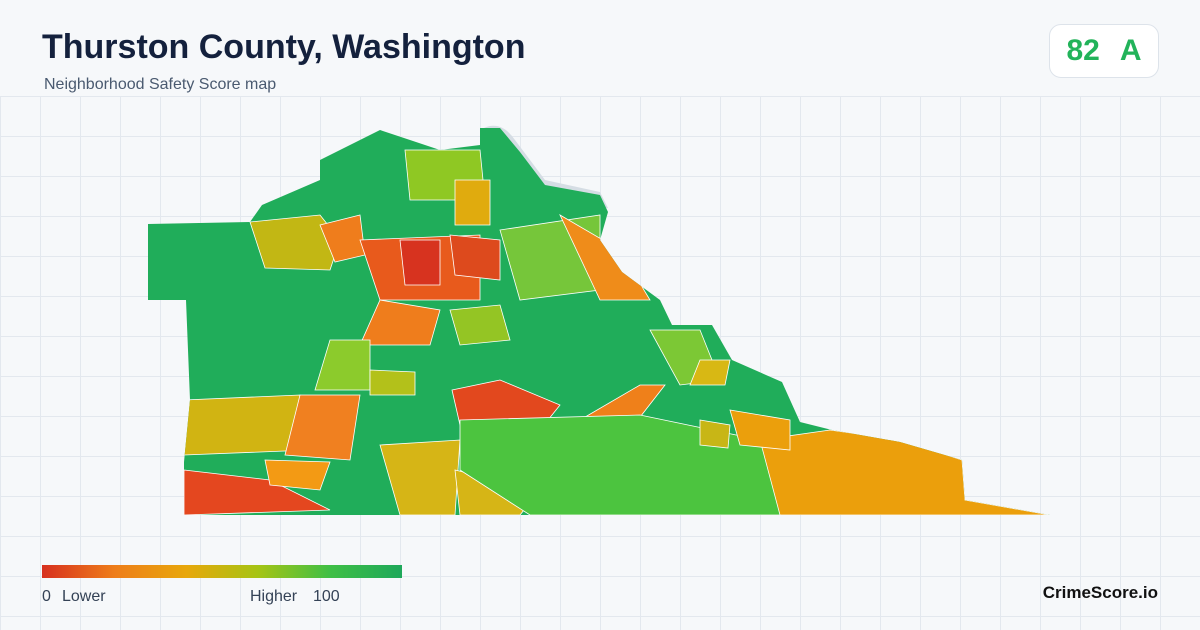 The image size is (1200, 630). I want to click on legend-min-label: Lower, so click(84, 596).